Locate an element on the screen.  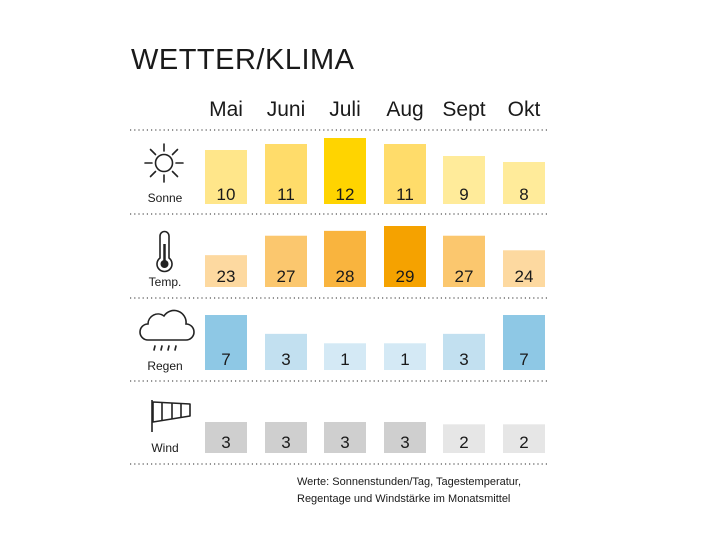
bar-value-label: 28 is located at coordinates (345, 276).